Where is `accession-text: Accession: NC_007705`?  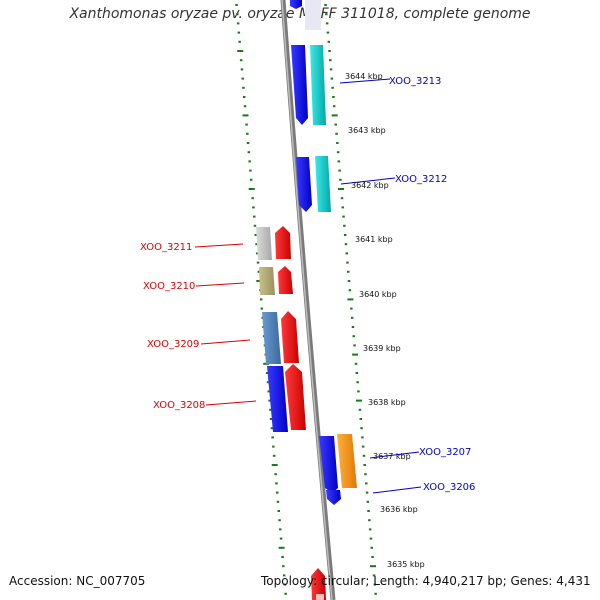
accession-text: Accession: NC_007705 is located at coordinates (77, 581).